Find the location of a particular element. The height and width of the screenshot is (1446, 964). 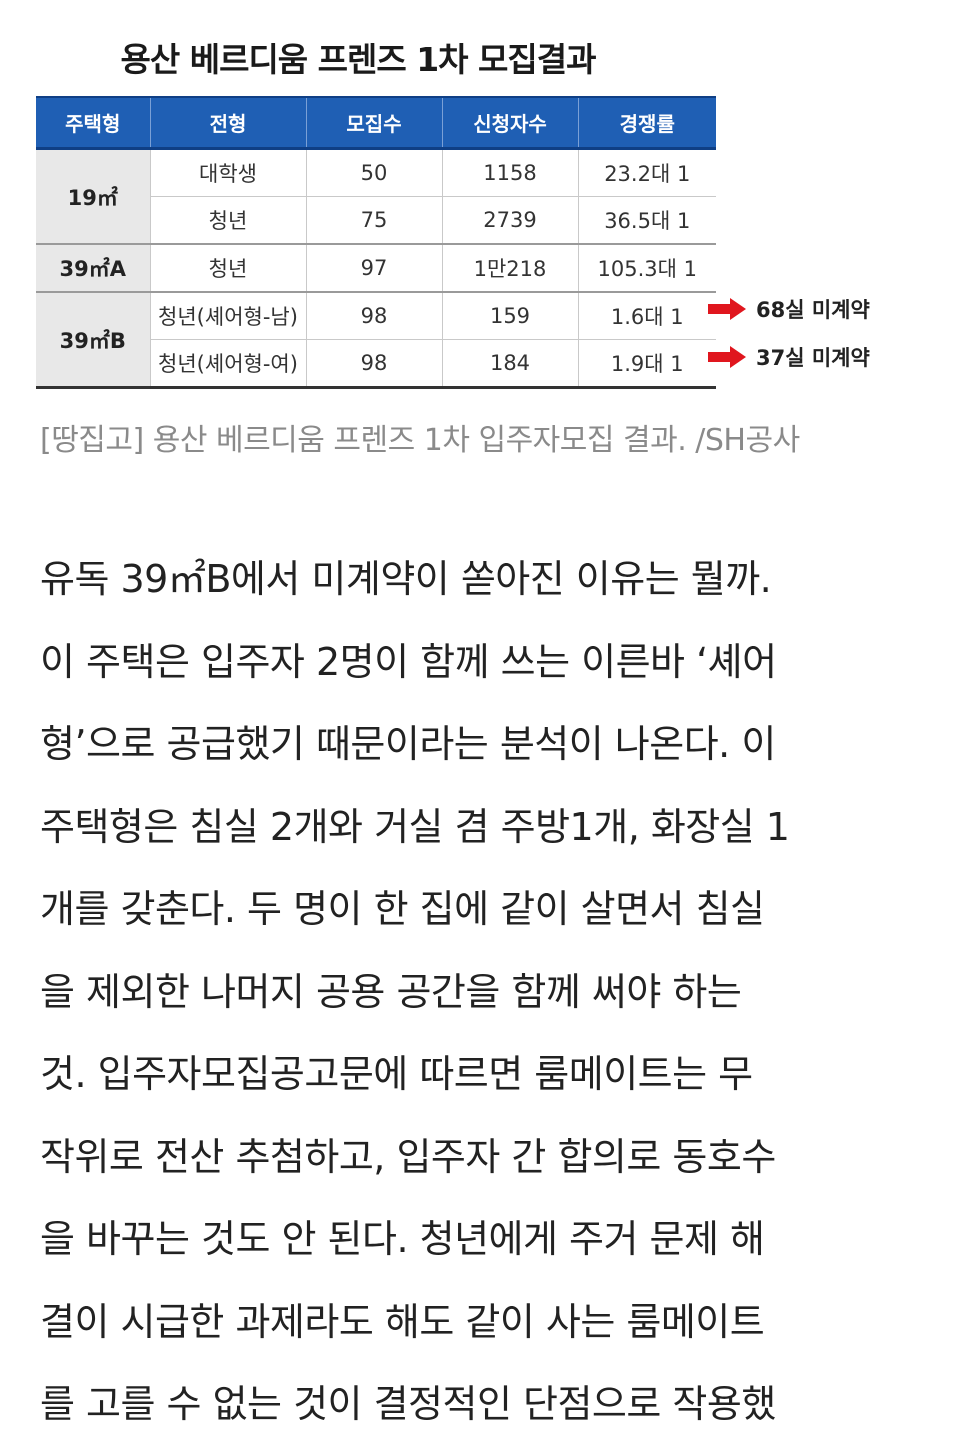

table-row: 19㎡ 대학생 50 1158 23.2대 1 is located at coordinates (376, 196).